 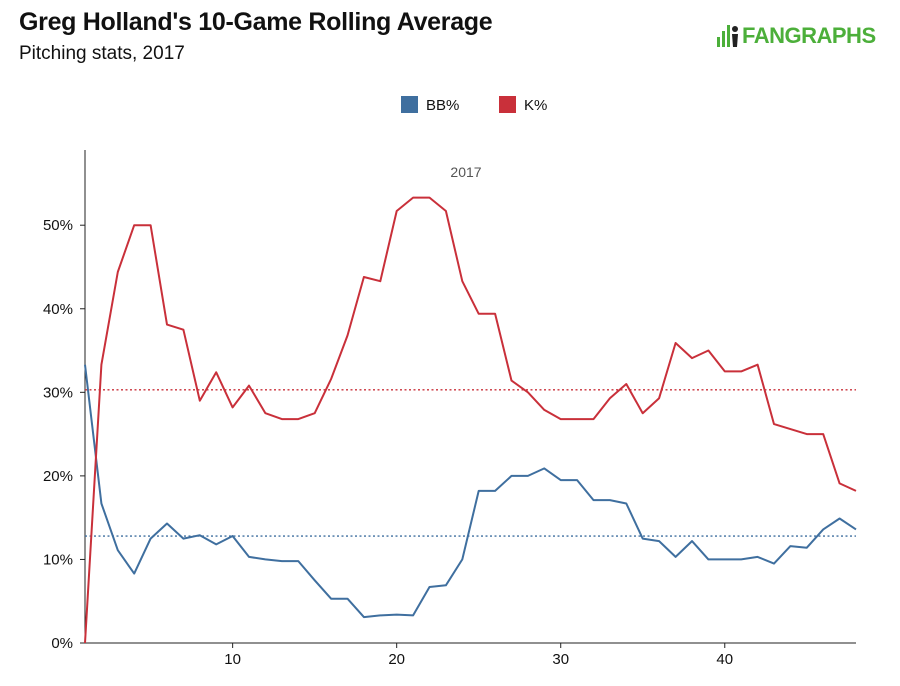 What do you see at coordinates (232, 659) in the screenshot?
I see `x-tick-label: 10` at bounding box center [232, 659].